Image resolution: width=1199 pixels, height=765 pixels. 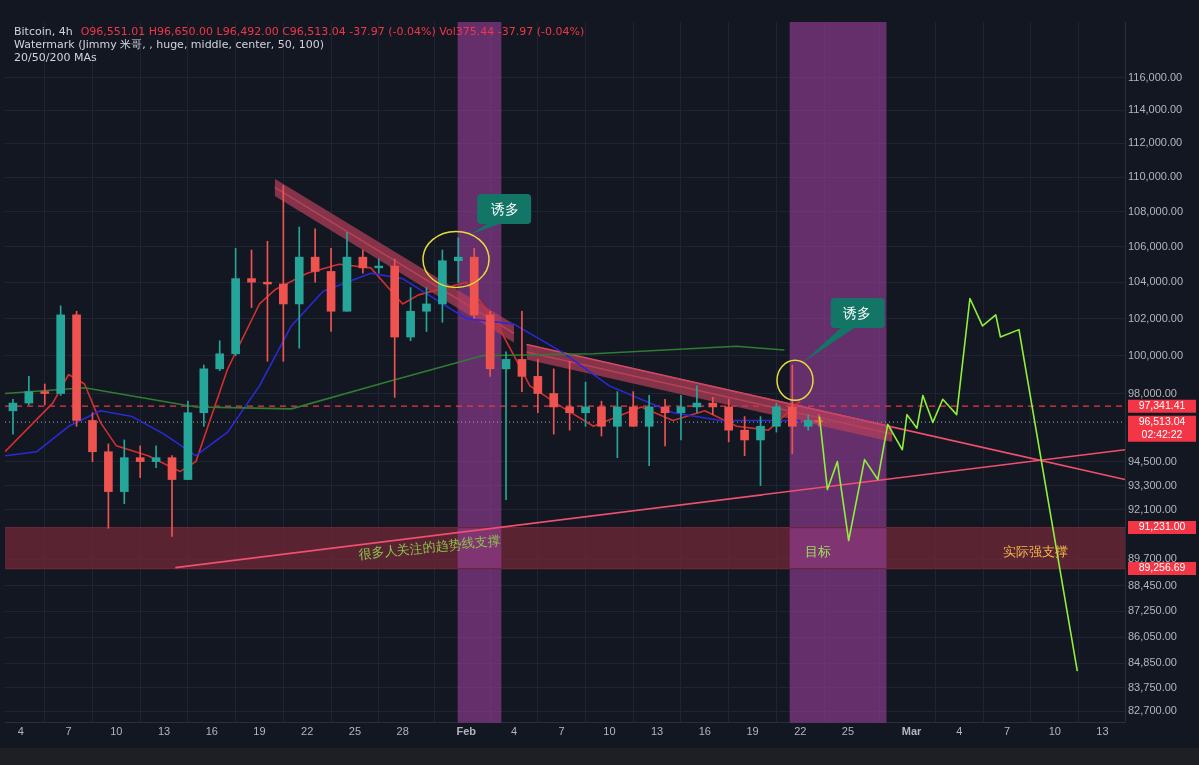 What do you see at coordinates (1162, 526) in the screenshot?
I see `ref-line-label: 91,231.00` at bounding box center [1162, 526].